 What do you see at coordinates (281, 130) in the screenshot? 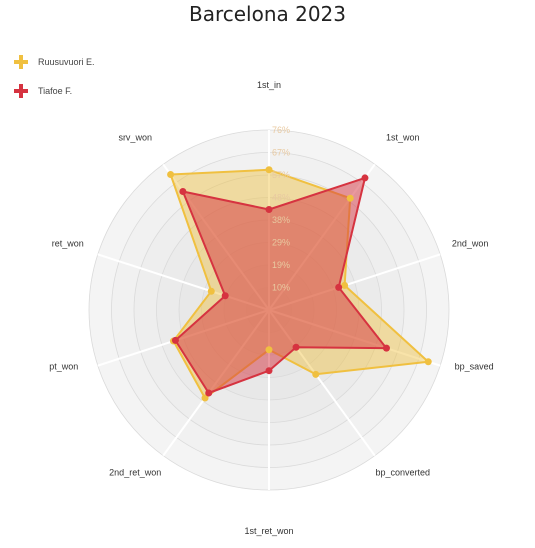
I see `radial-tick-label: 76%` at bounding box center [281, 130].